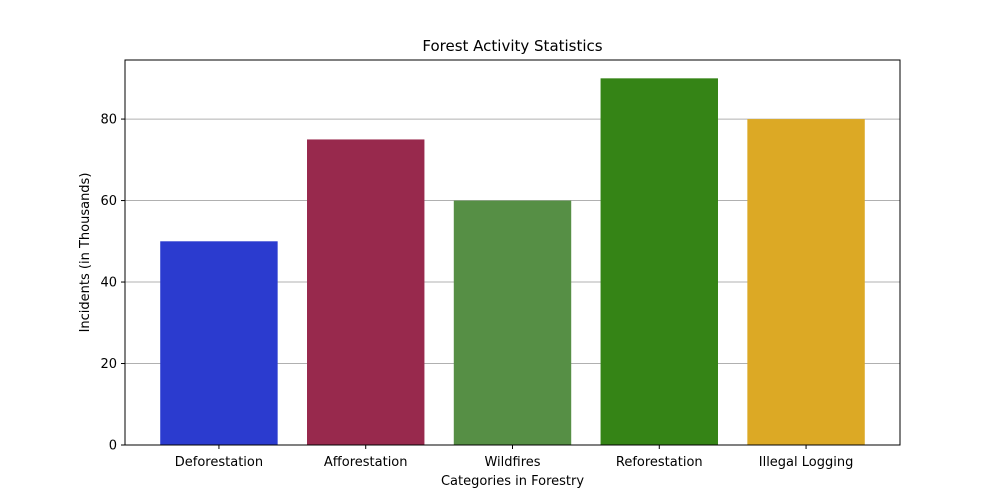 This screenshot has height=500, width=1000. Describe the element at coordinates (108, 283) in the screenshot. I see `y-tick-label: 40` at that location.